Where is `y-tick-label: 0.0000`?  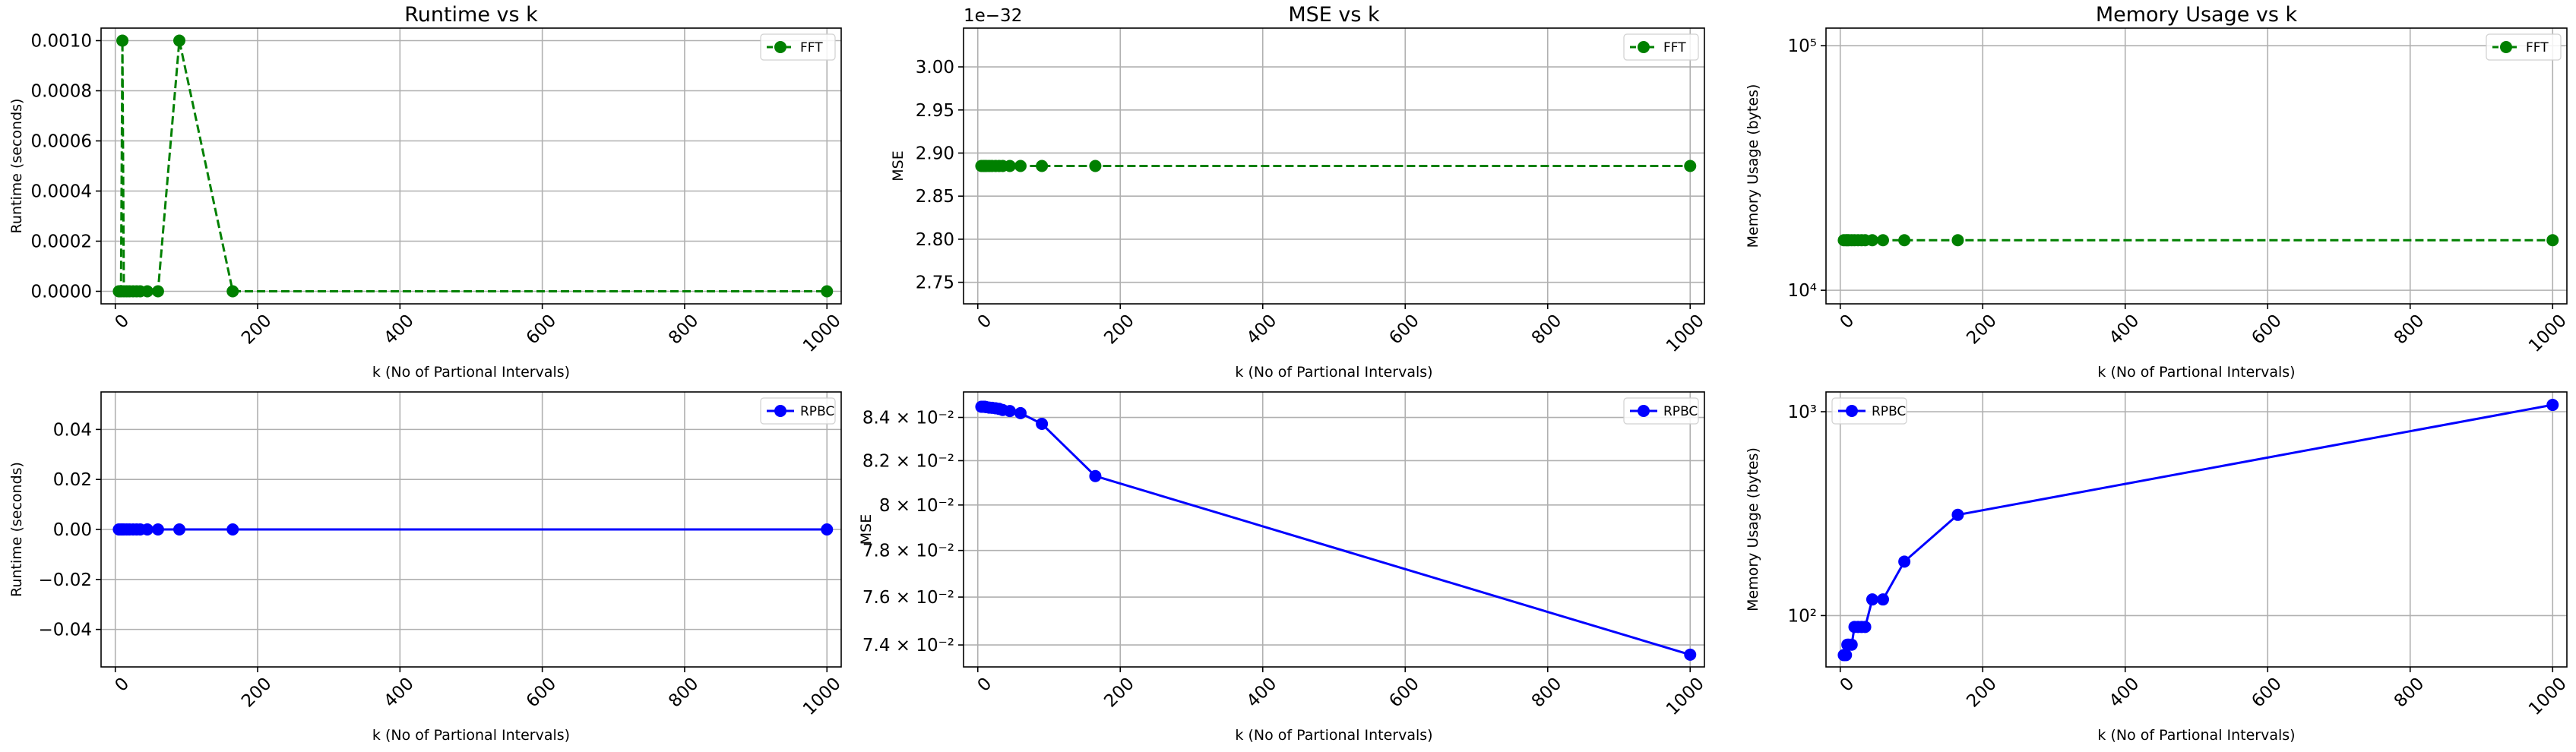 y-tick-label: 0.0000 is located at coordinates (61, 292).